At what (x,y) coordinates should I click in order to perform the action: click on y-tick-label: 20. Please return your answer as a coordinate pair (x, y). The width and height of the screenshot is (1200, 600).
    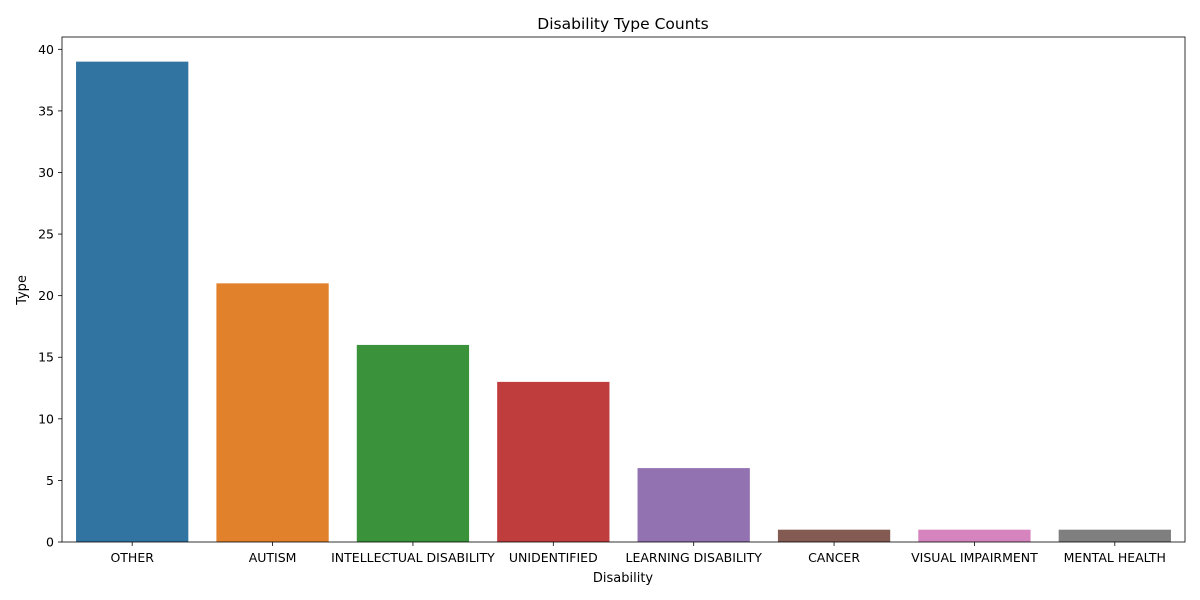
    Looking at the image, I should click on (46, 295).